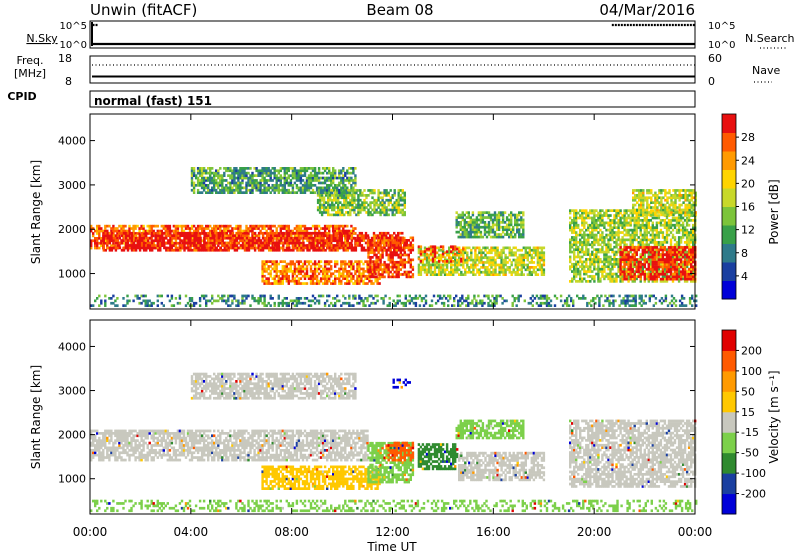 This screenshot has width=800, height=558. What do you see at coordinates (42, 38) in the screenshot?
I see `nsky-label: N.Sky` at bounding box center [42, 38].